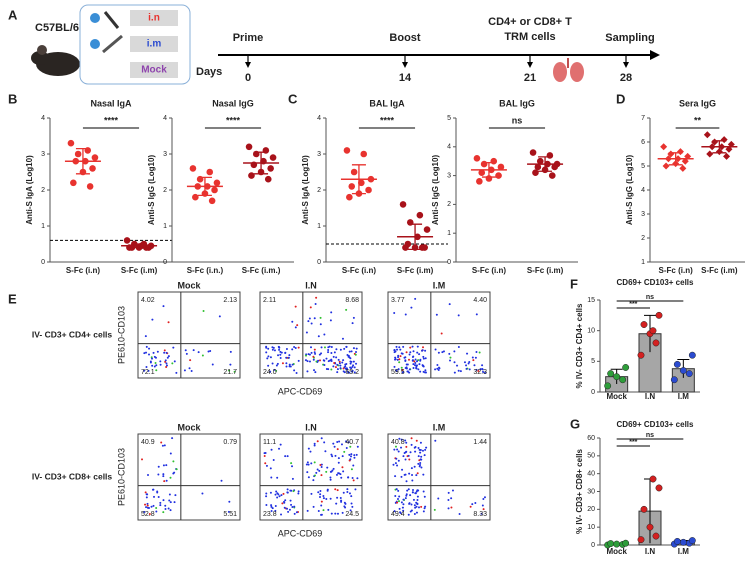  What do you see at coordinates (311, 285) in the screenshot?
I see `plot-title: I.N` at bounding box center [311, 285].